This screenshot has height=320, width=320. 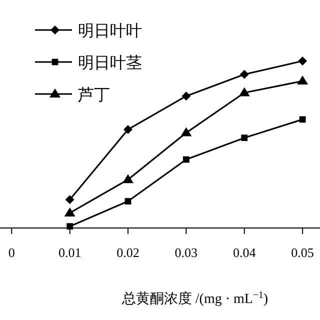 What do you see at coordinates (11, 252) in the screenshot?
I see `x-tick-label: 0` at bounding box center [11, 252].